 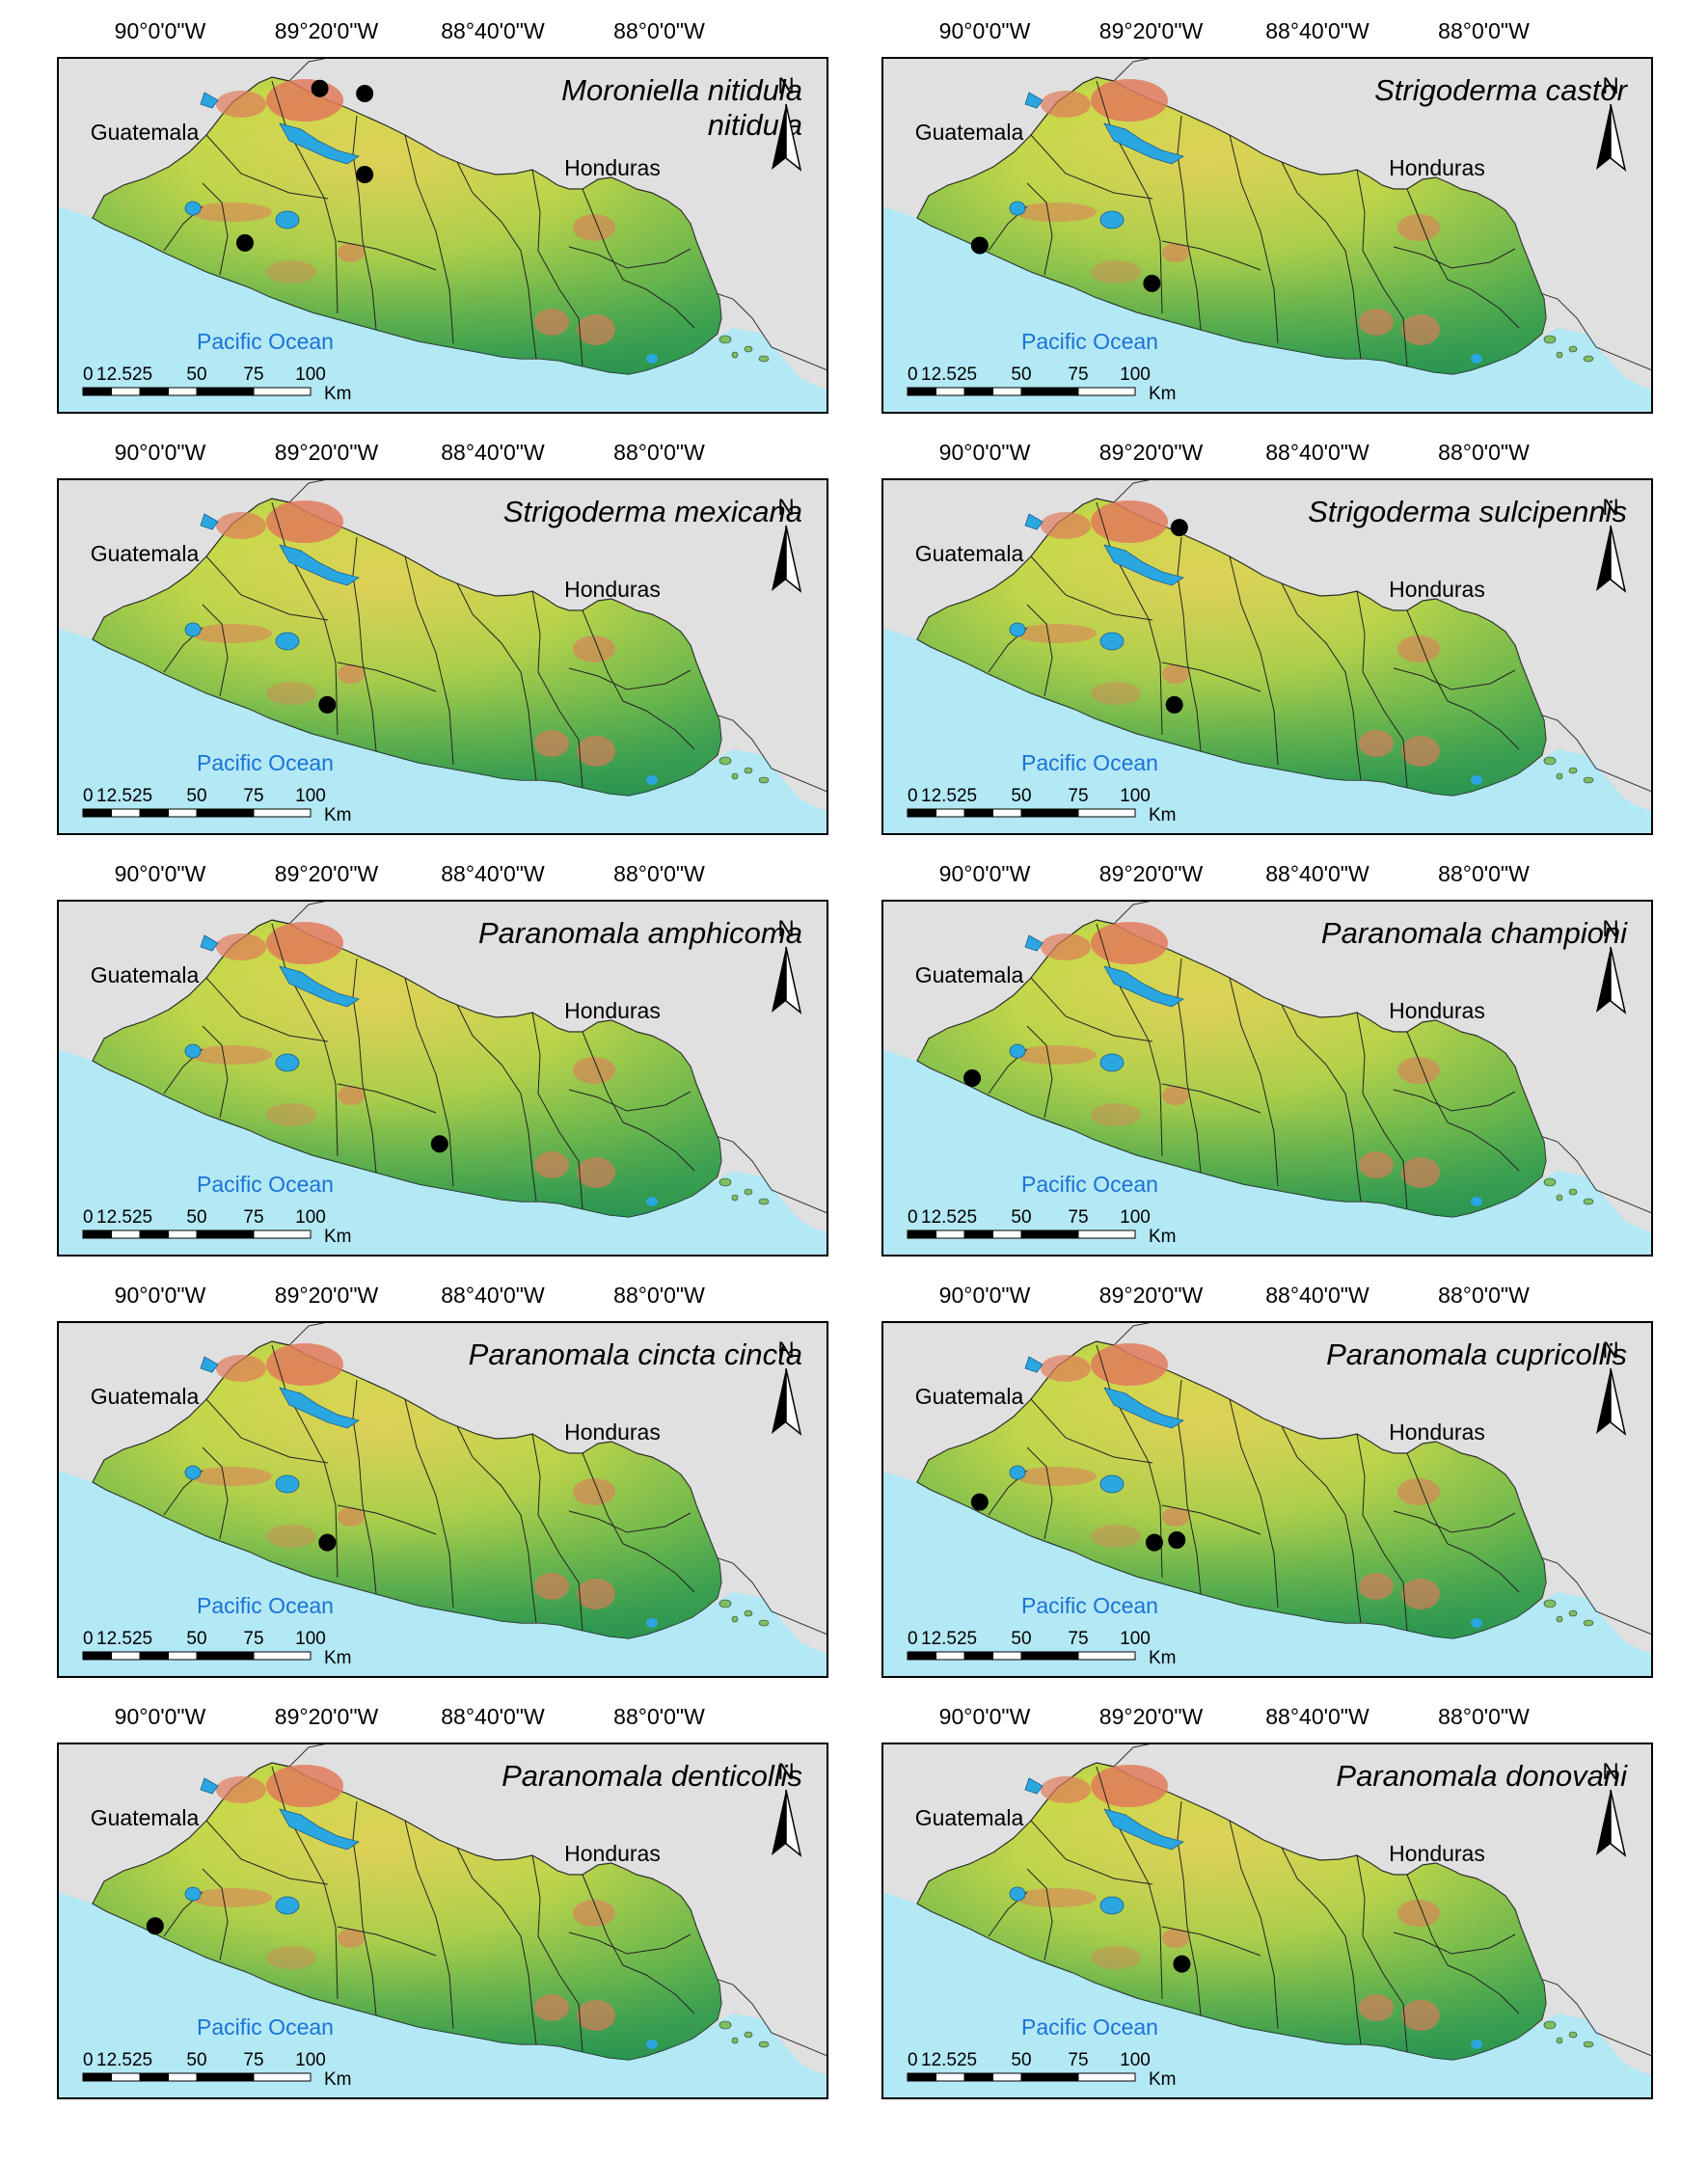 What do you see at coordinates (145, 974) in the screenshot?
I see `guatemala-label: Guatemala` at bounding box center [145, 974].